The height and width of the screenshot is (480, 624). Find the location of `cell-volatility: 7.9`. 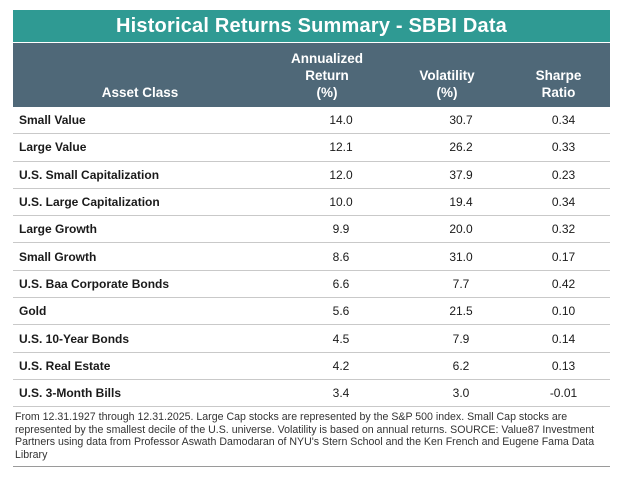

cell-volatility: 7.9 is located at coordinates (461, 338).